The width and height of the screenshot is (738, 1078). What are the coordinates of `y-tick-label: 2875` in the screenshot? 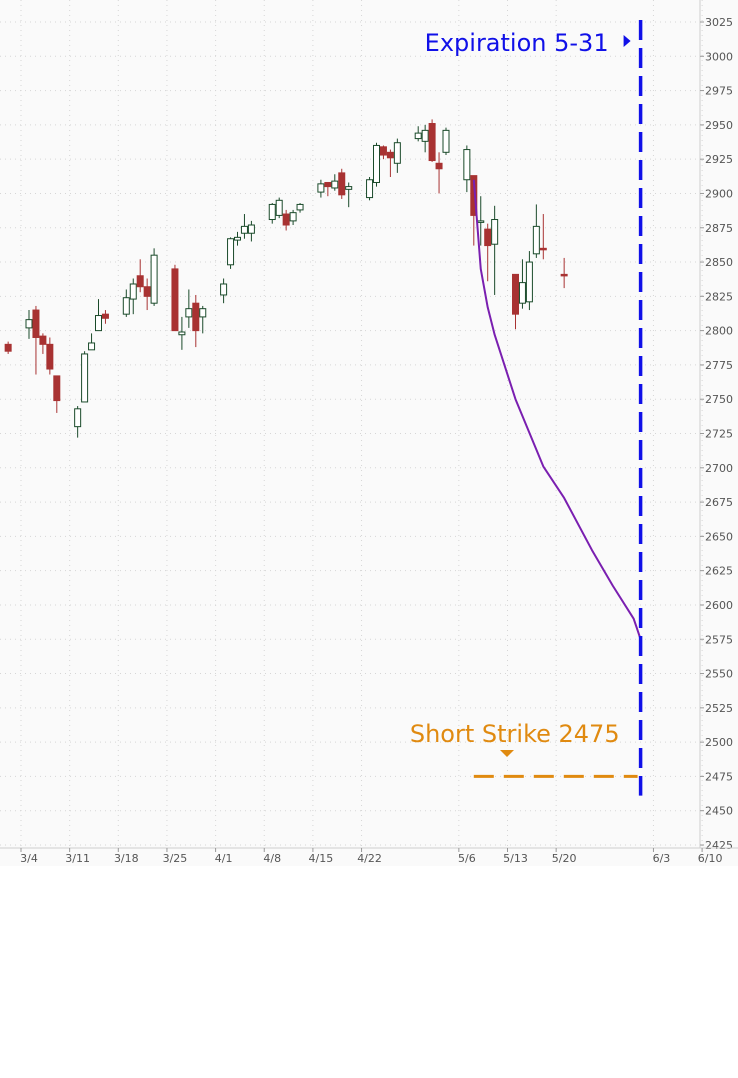 It's located at (719, 228).